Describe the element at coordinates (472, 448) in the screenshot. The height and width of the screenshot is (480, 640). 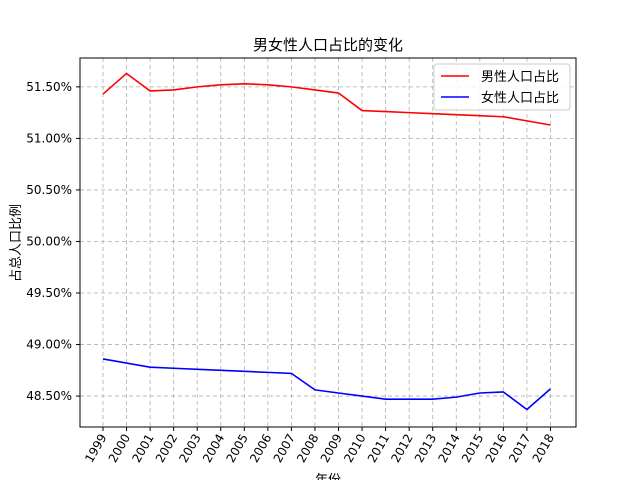
I see `x-tick-label: 2015` at that location.